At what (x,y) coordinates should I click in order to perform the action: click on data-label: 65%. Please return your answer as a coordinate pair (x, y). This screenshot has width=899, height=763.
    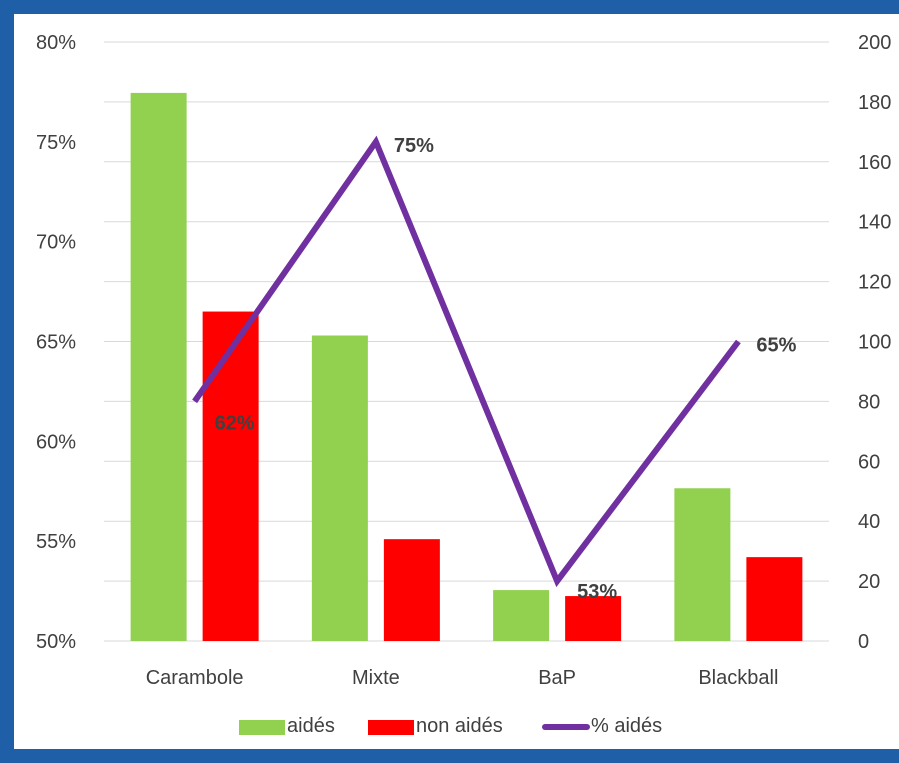
    Looking at the image, I should click on (776, 346).